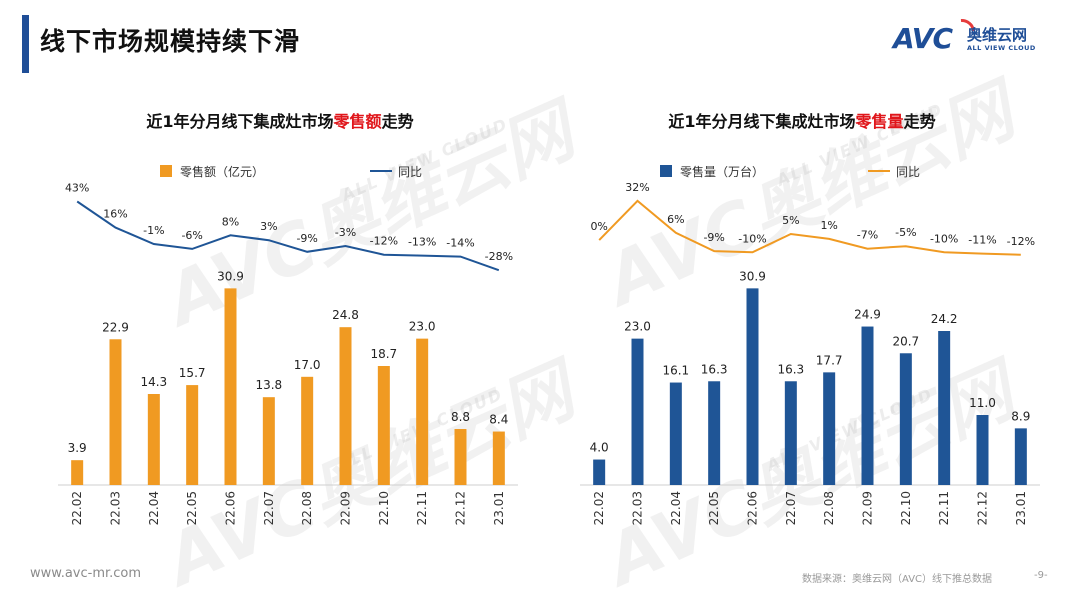  I want to click on legend-bar-label: 零售量（万台）, so click(722, 171).